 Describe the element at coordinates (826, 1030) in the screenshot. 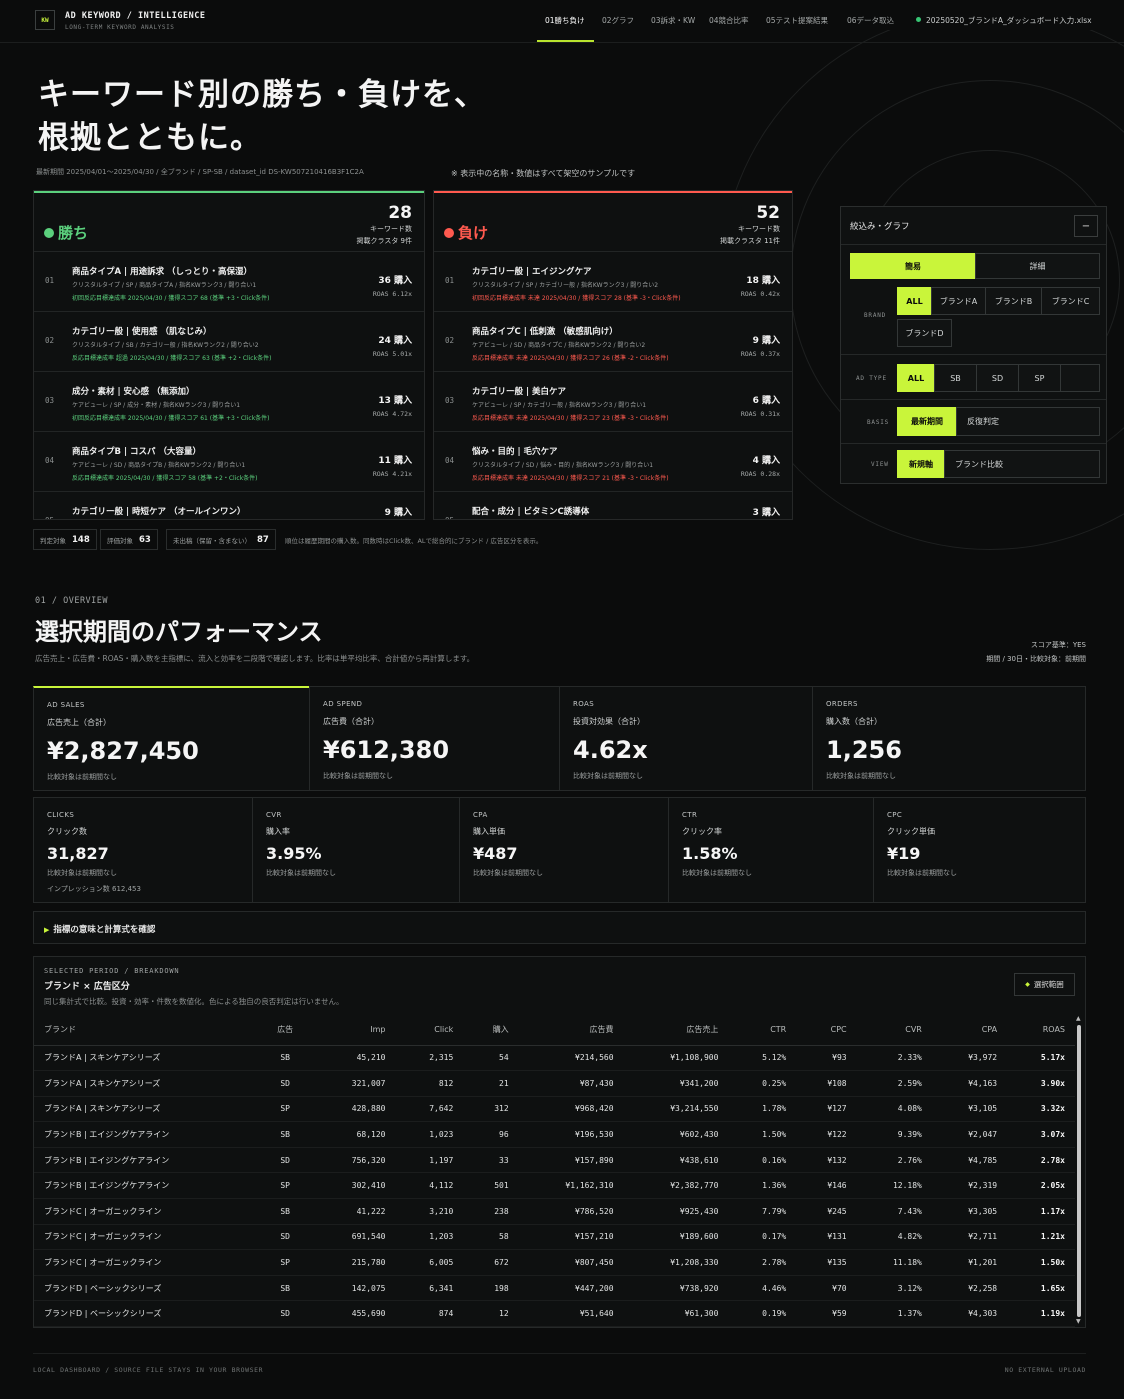

I see `column-header: CPC` at that location.